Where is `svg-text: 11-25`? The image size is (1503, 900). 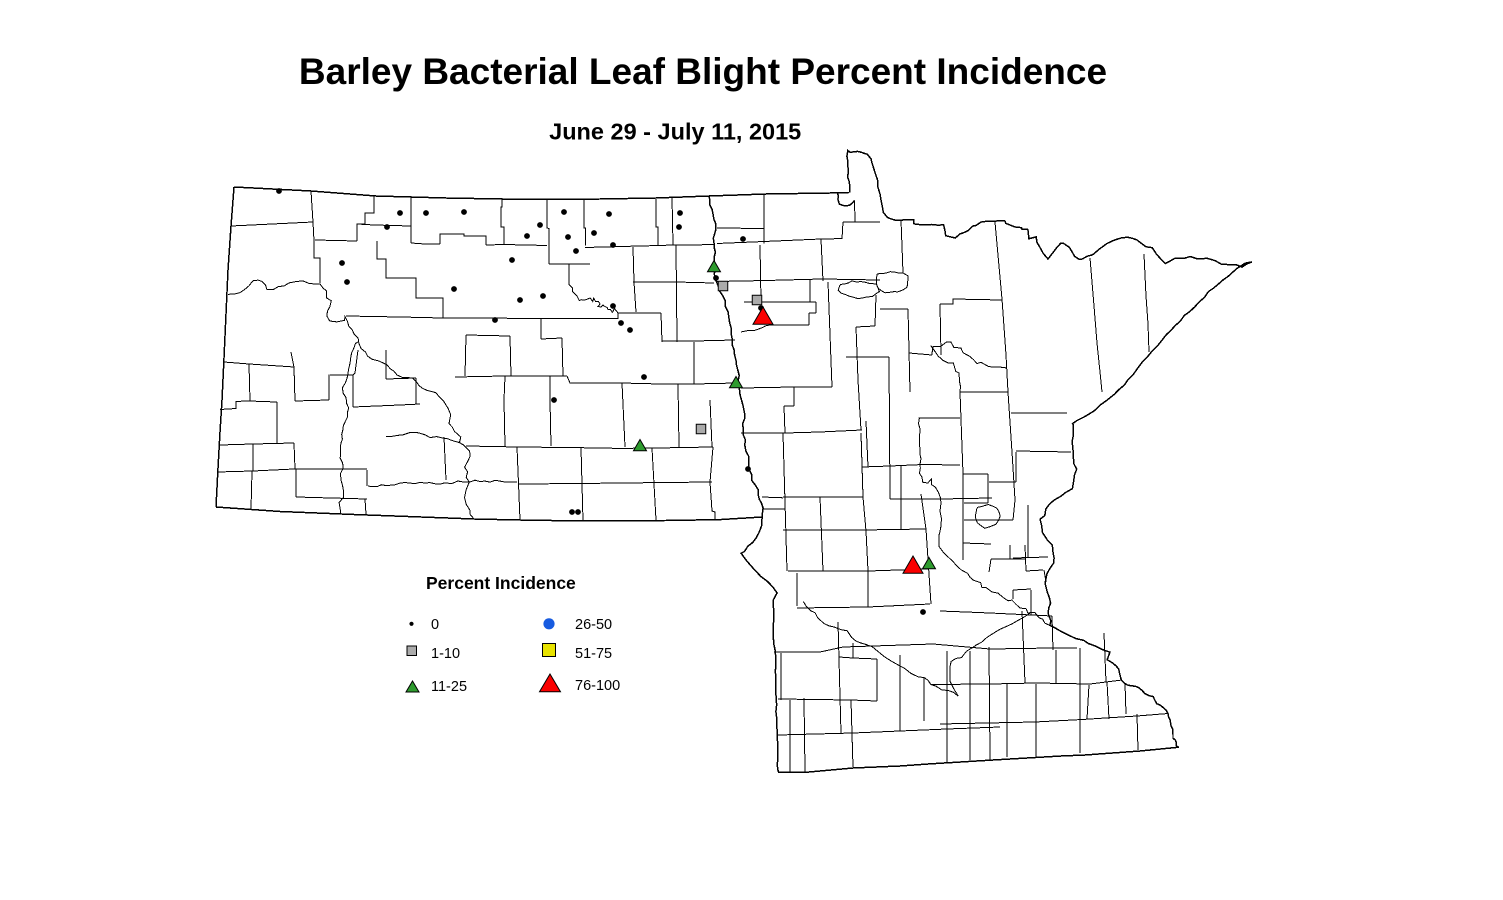 svg-text: 11-25 is located at coordinates (449, 687).